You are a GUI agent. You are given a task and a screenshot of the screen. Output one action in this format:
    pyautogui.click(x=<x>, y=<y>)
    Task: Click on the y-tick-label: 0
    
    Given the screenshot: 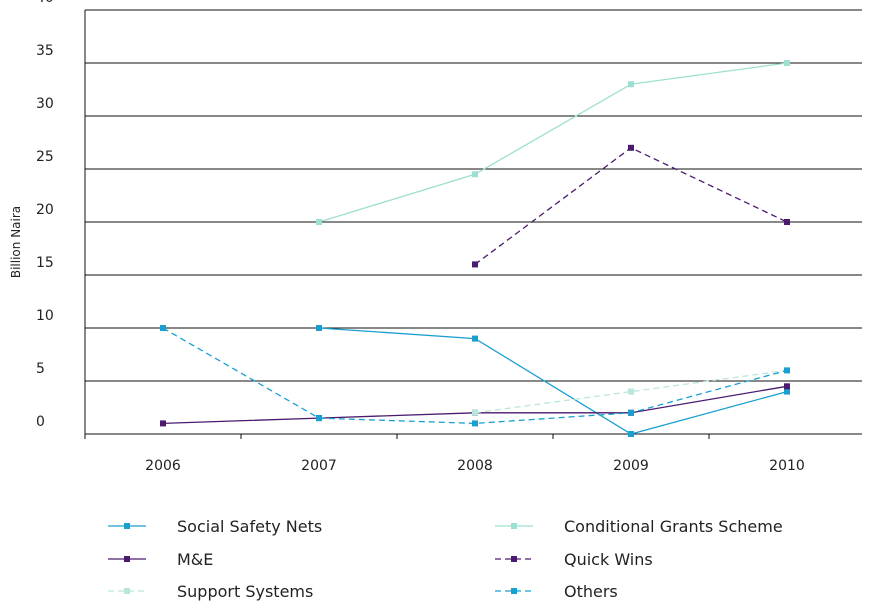 What is the action you would take?
    pyautogui.click(x=40, y=422)
    